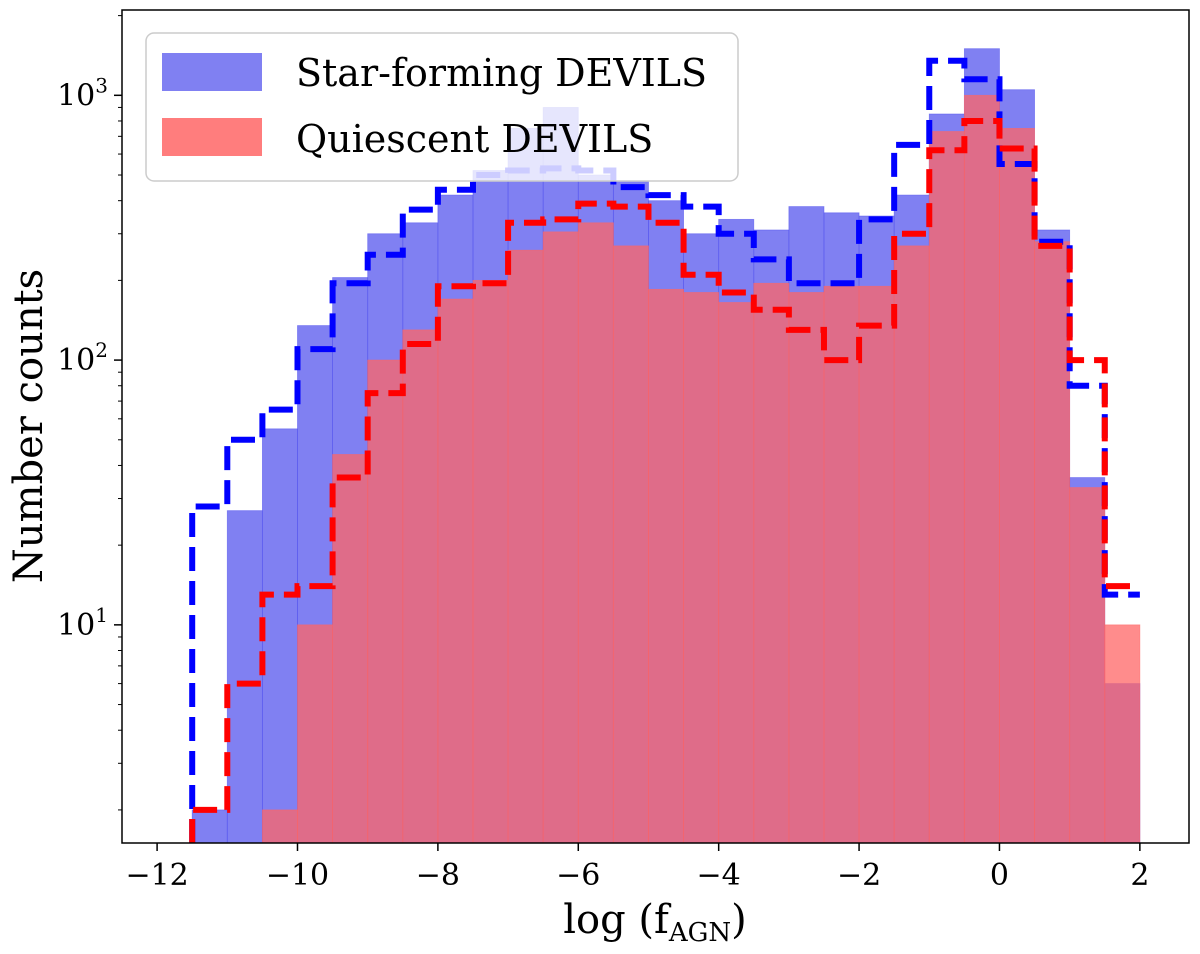 The height and width of the screenshot is (954, 1200). What do you see at coordinates (29, 426) in the screenshot?
I see `y-axis-label: Number counts` at bounding box center [29, 426].